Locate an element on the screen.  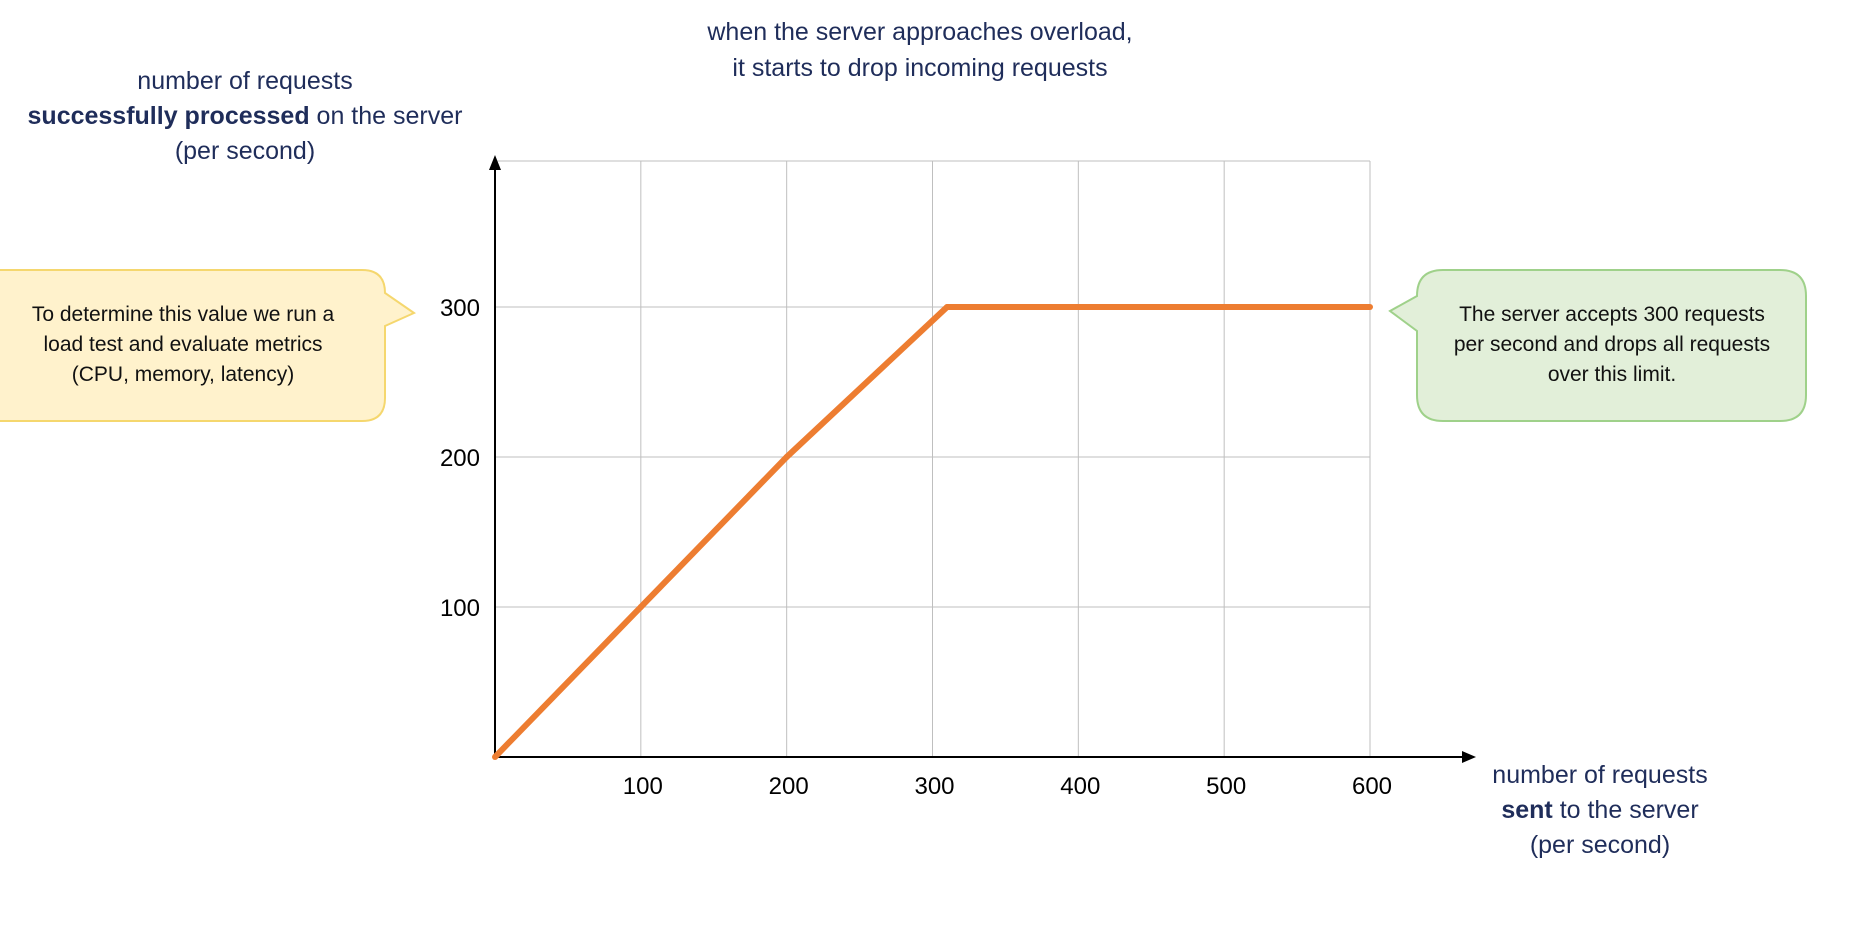
left-callout-line1: To determine this value we run a is located at coordinates (183, 314).